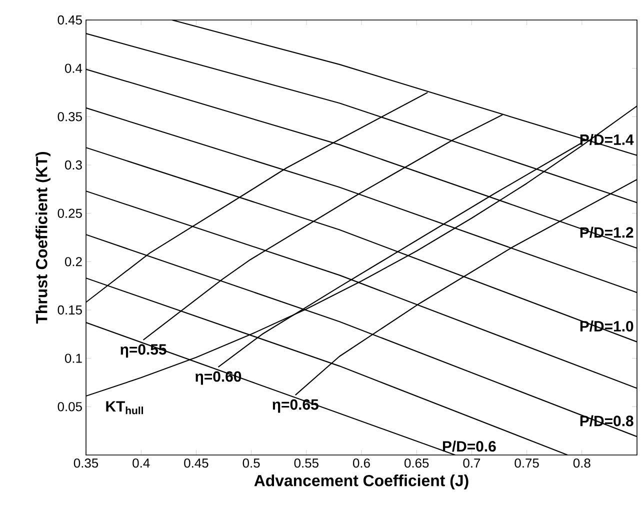  Describe the element at coordinates (306, 463) in the screenshot. I see `x-tick-label: 0.55` at that location.